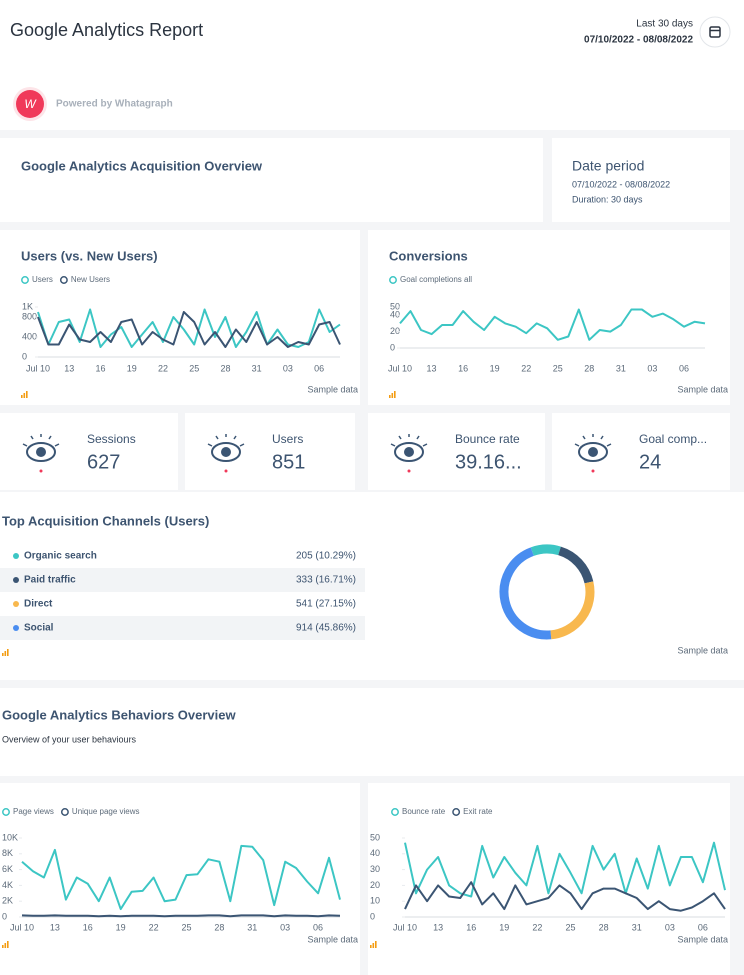  I want to click on calendar-button, so click(715, 32).